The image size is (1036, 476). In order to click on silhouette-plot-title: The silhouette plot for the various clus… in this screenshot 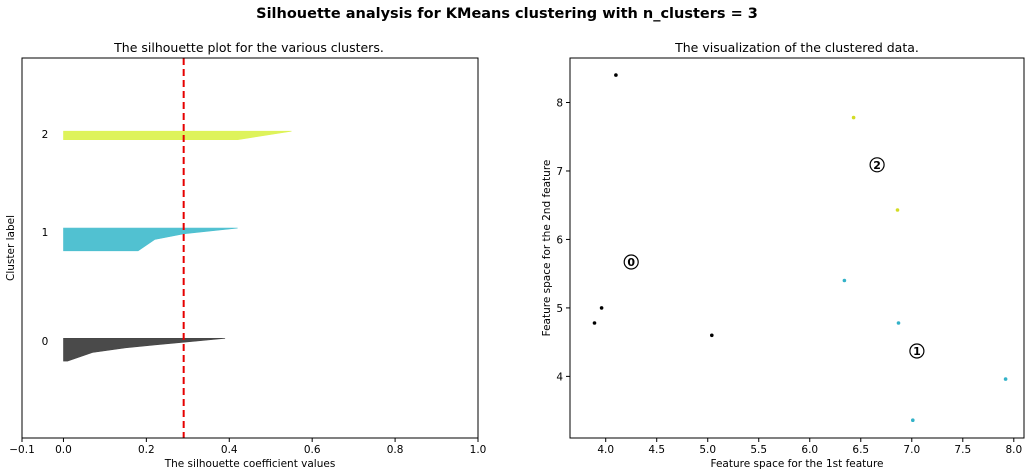, I will do `click(248, 47)`.